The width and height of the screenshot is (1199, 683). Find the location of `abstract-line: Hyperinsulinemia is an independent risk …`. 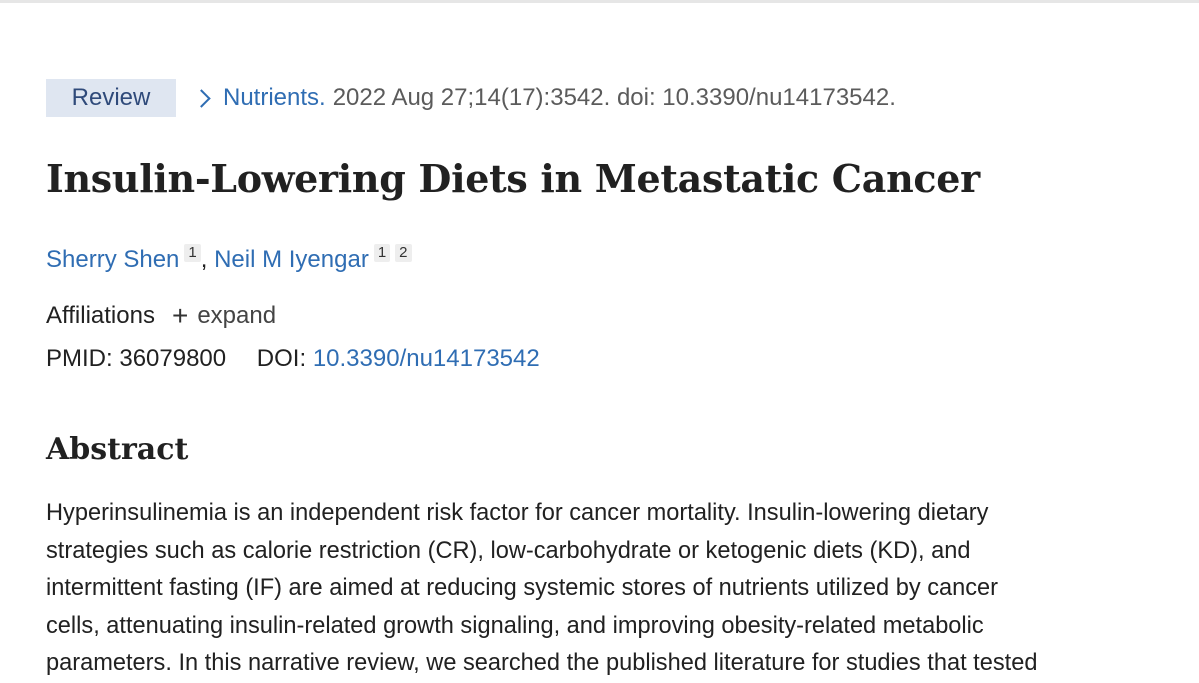

abstract-line: Hyperinsulinemia is an independent risk … is located at coordinates (517, 513).